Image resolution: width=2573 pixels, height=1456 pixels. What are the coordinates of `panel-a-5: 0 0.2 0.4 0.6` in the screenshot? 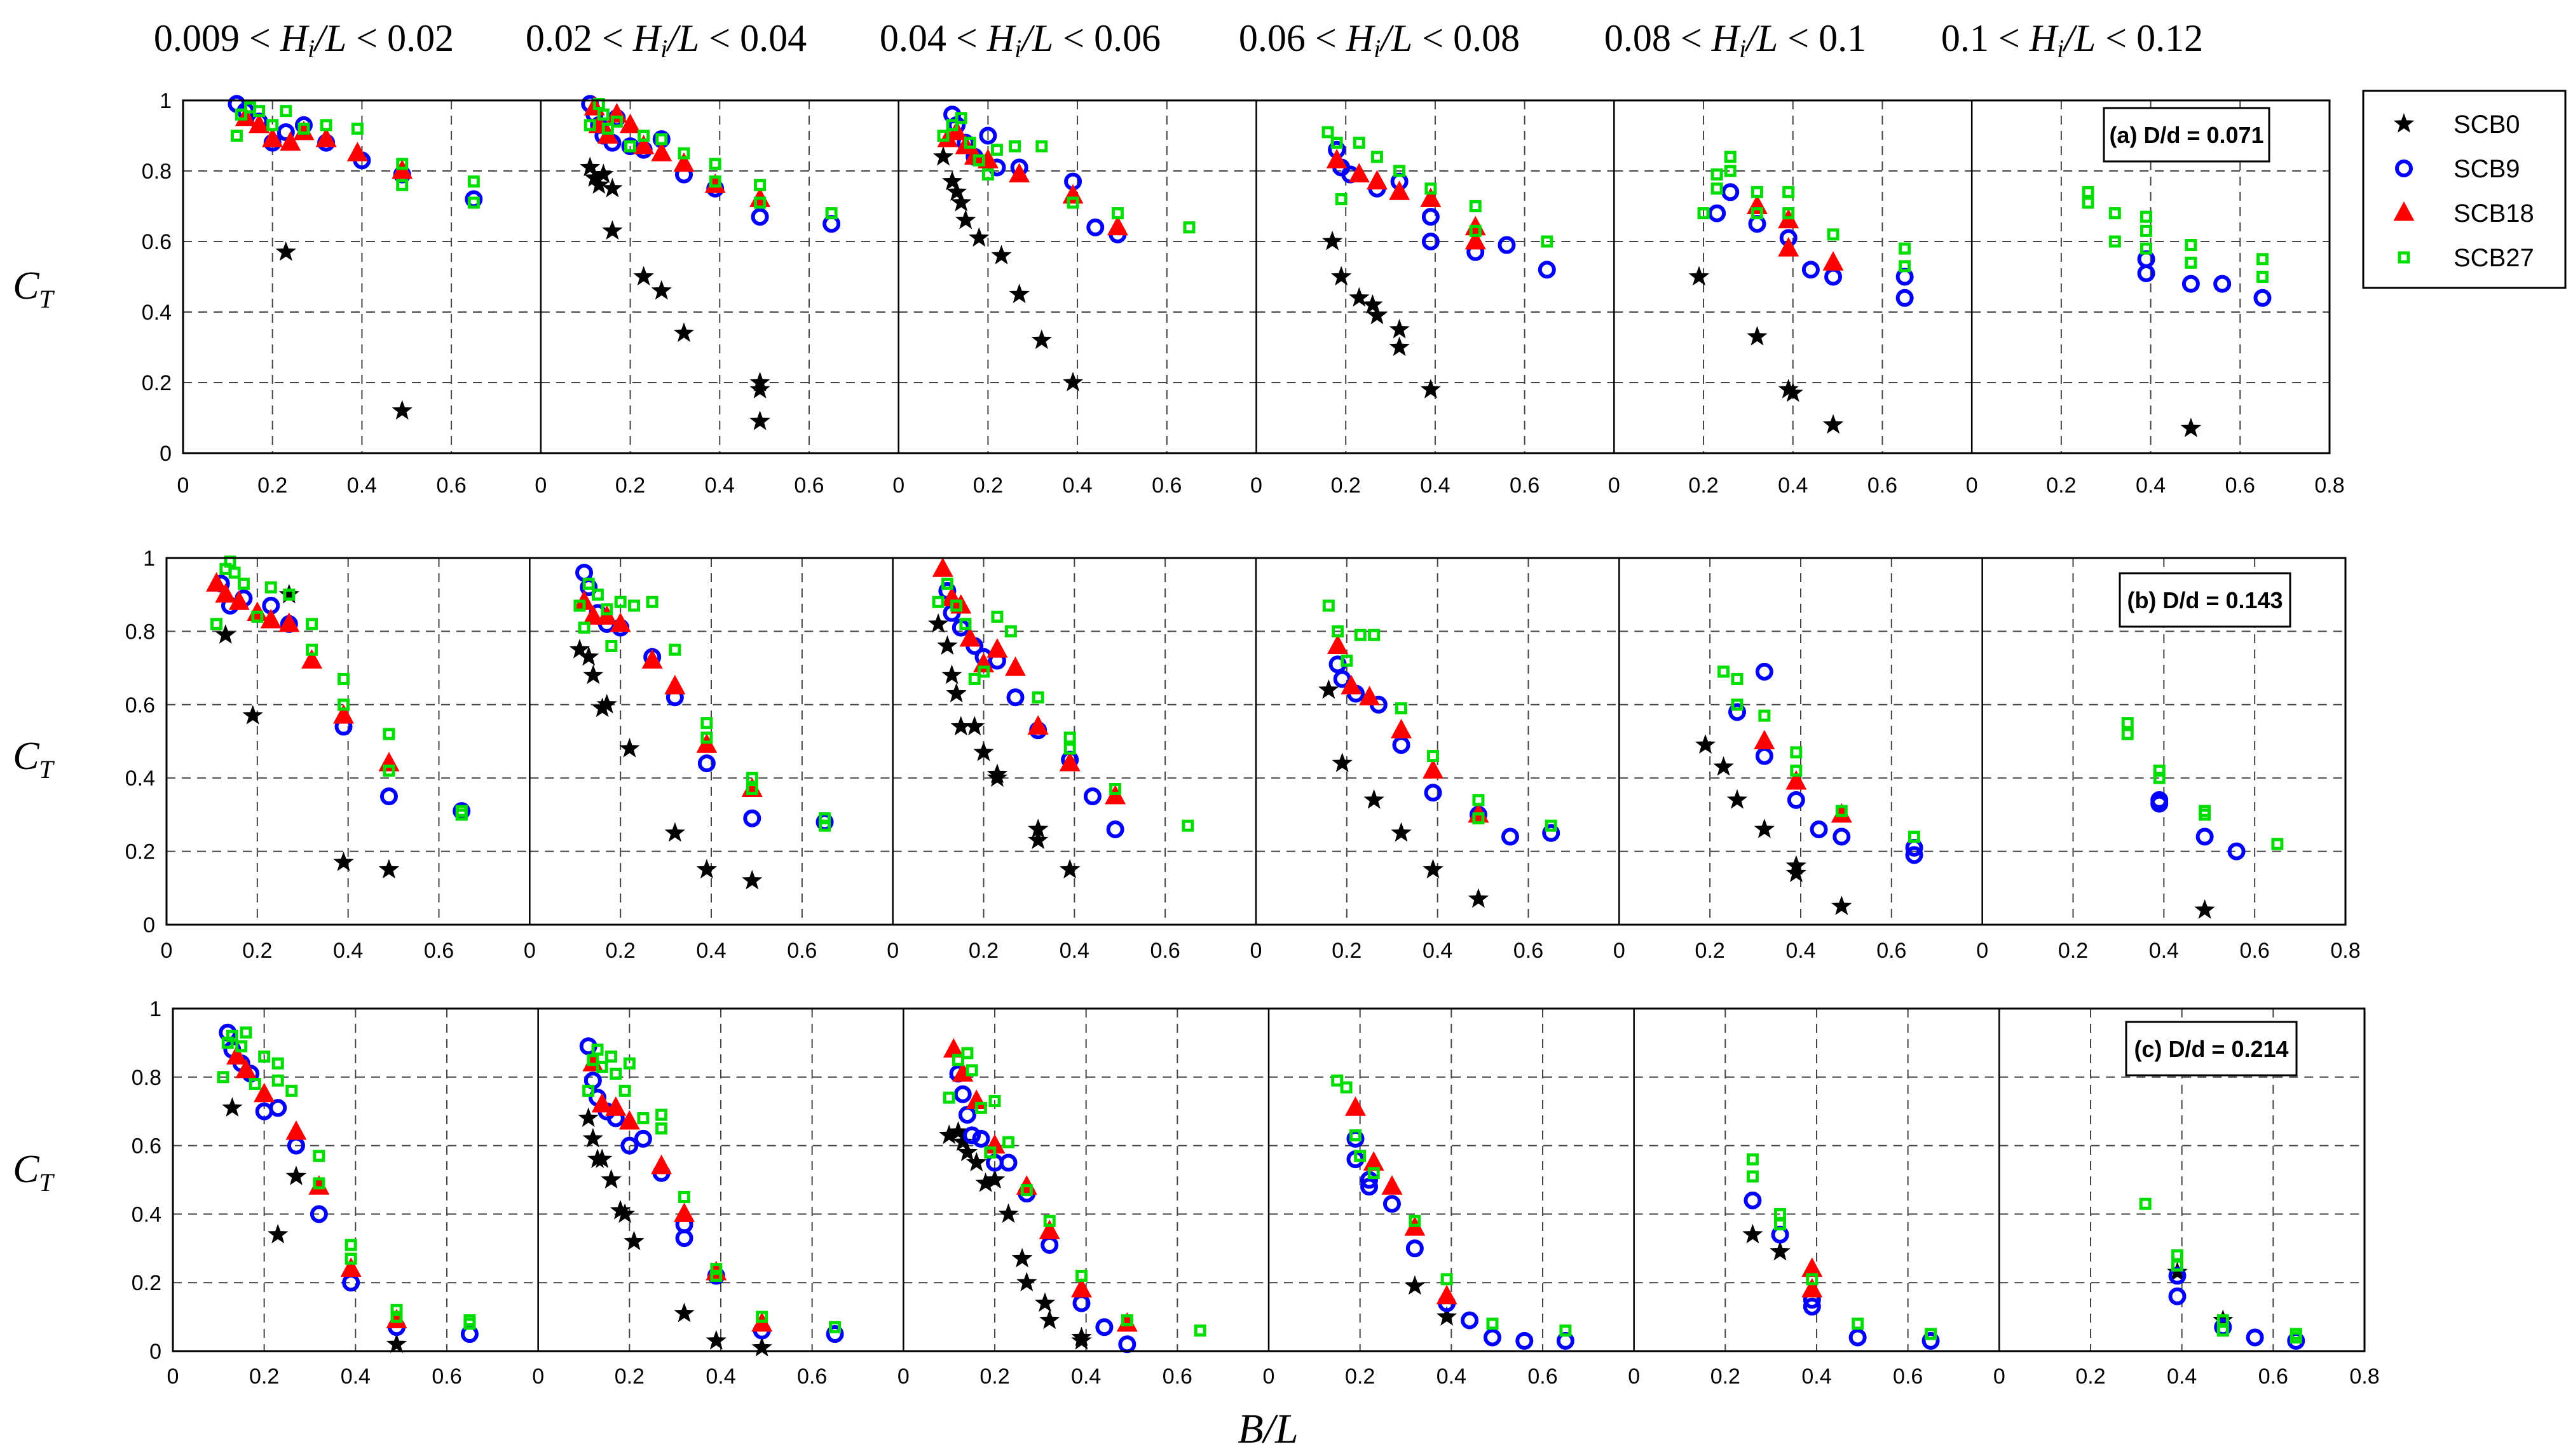 It's located at (1790, 299).